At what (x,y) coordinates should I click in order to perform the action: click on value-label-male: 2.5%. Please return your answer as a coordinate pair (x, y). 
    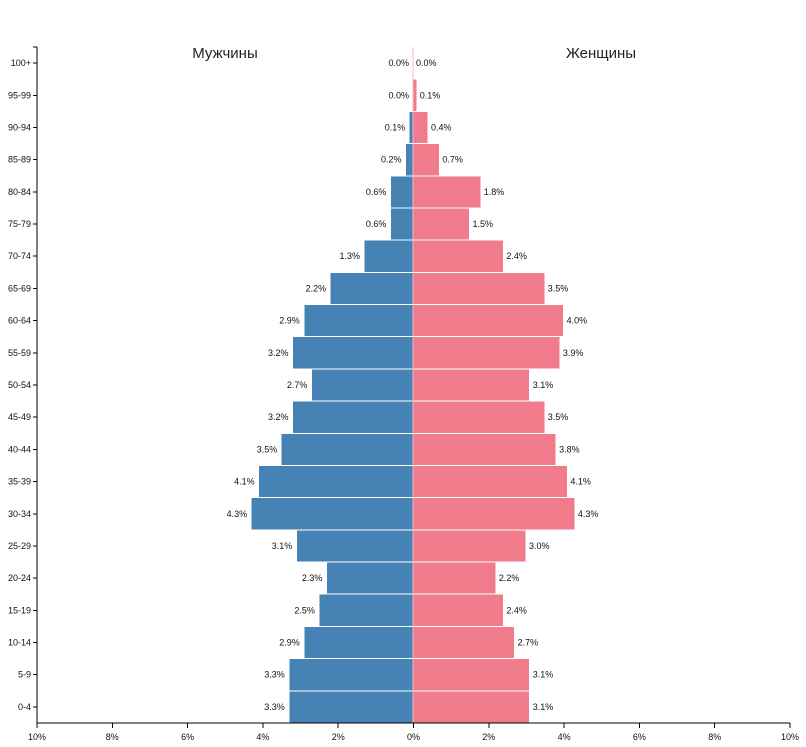
    Looking at the image, I should click on (304, 610).